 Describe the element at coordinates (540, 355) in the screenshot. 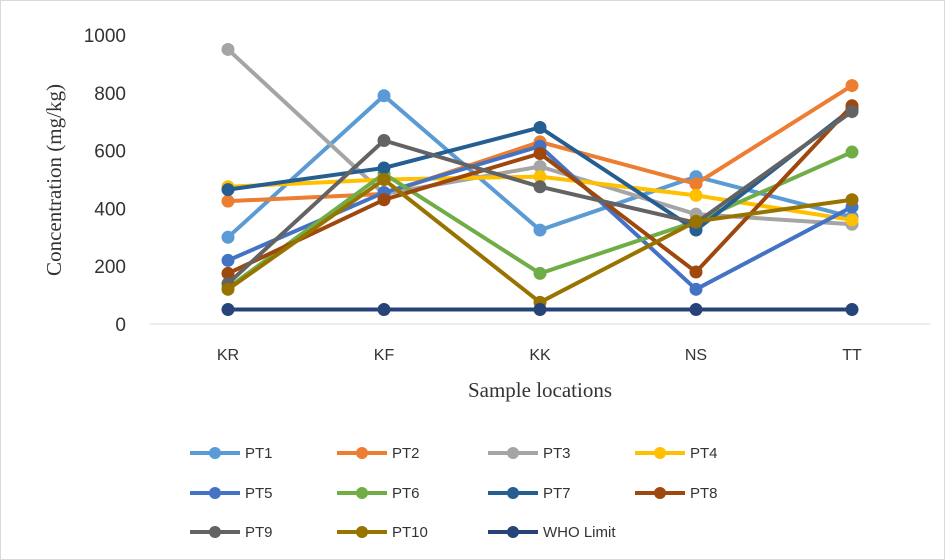

I see `x-tick-label: KK` at that location.